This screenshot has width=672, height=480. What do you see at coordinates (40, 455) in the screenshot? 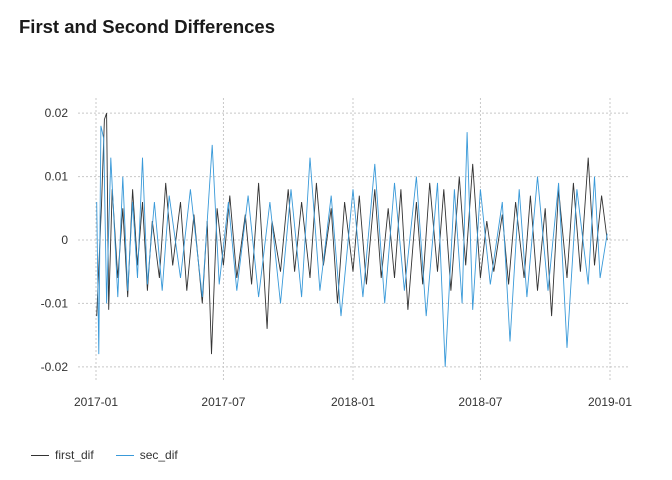
I see `legend-key-first-dif` at bounding box center [40, 455].